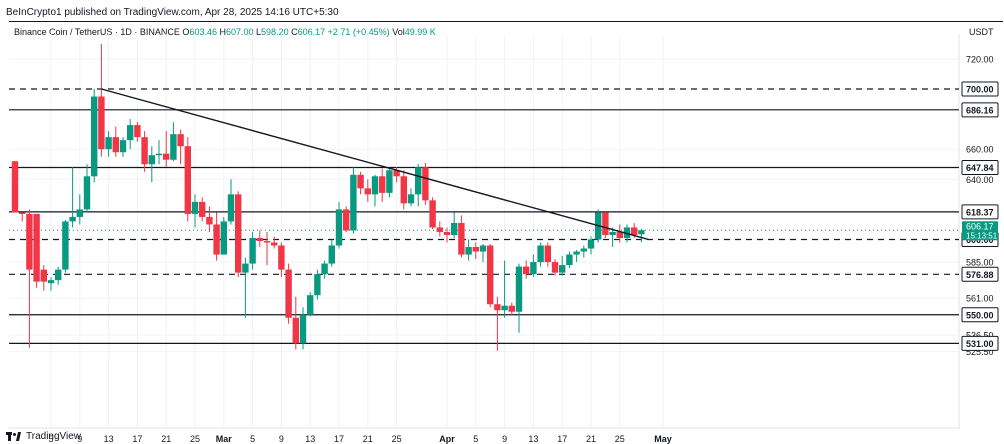 The width and height of the screenshot is (1004, 444). What do you see at coordinates (980, 315) in the screenshot?
I see `level-price-tag-label: 550.00` at bounding box center [980, 315].